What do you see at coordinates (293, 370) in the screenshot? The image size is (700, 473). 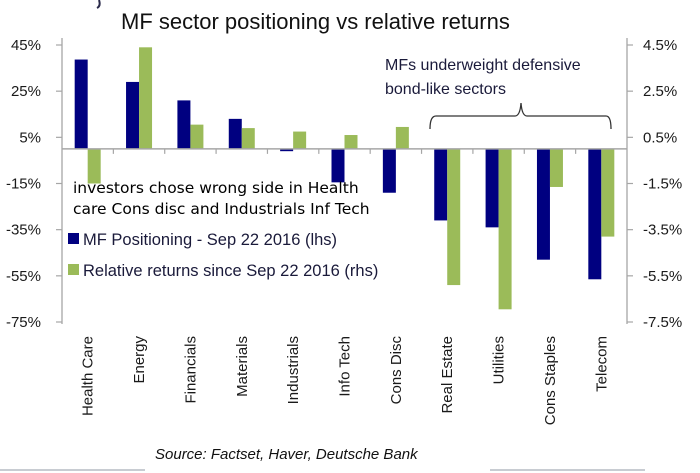 I see `category-label-industrials: Industrials` at bounding box center [293, 370].